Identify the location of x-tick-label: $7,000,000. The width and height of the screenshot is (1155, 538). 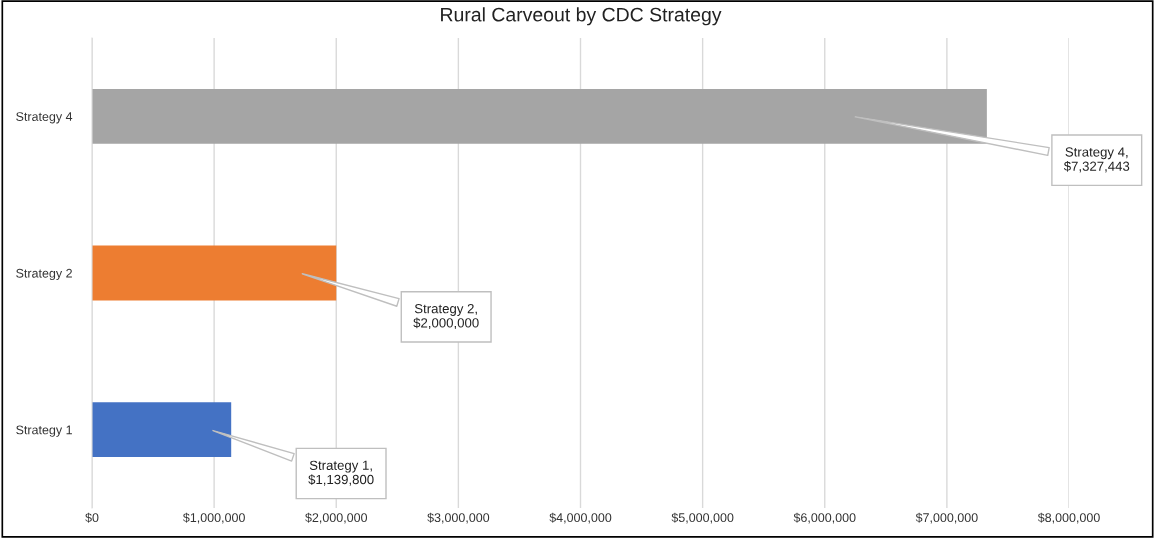
(946, 518).